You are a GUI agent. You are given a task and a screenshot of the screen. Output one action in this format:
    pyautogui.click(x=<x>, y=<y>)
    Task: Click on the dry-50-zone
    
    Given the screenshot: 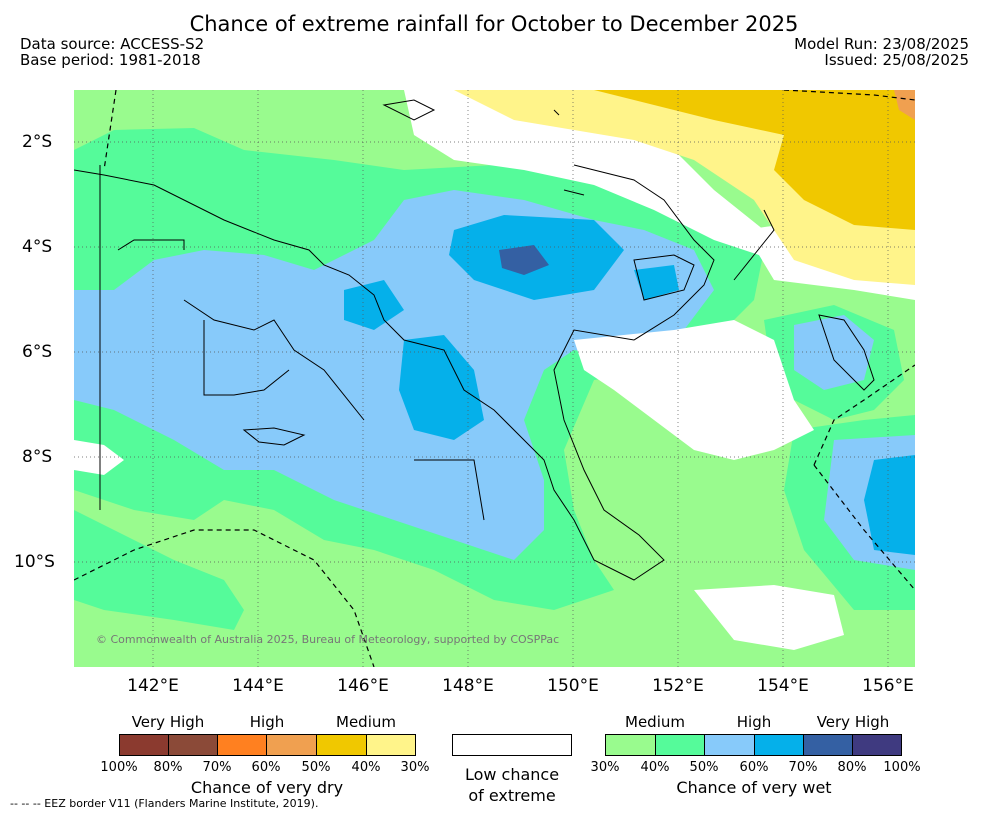 What is the action you would take?
    pyautogui.click(x=904, y=105)
    